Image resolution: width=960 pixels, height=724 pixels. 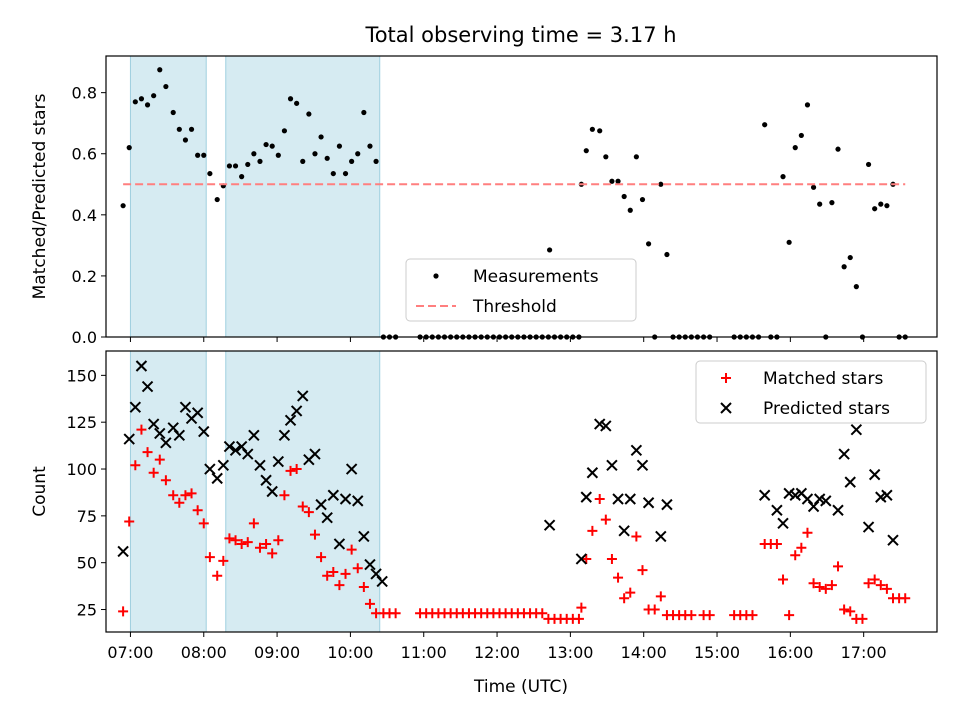 I want to click on y-tick-label: 100, so click(x=81, y=469).